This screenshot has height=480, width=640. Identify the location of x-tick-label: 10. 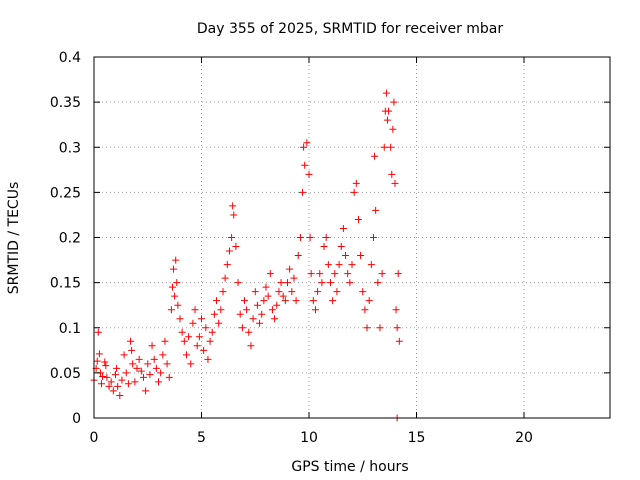
(309, 438).